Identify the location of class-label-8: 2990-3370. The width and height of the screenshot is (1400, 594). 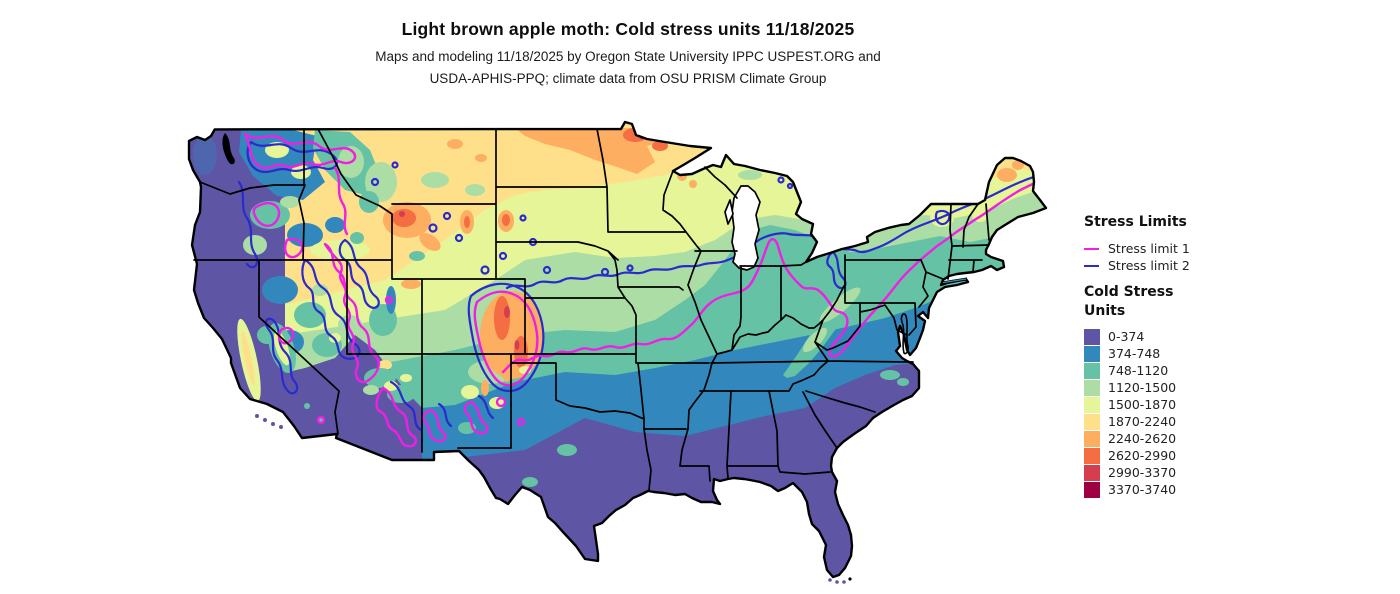
(1142, 472).